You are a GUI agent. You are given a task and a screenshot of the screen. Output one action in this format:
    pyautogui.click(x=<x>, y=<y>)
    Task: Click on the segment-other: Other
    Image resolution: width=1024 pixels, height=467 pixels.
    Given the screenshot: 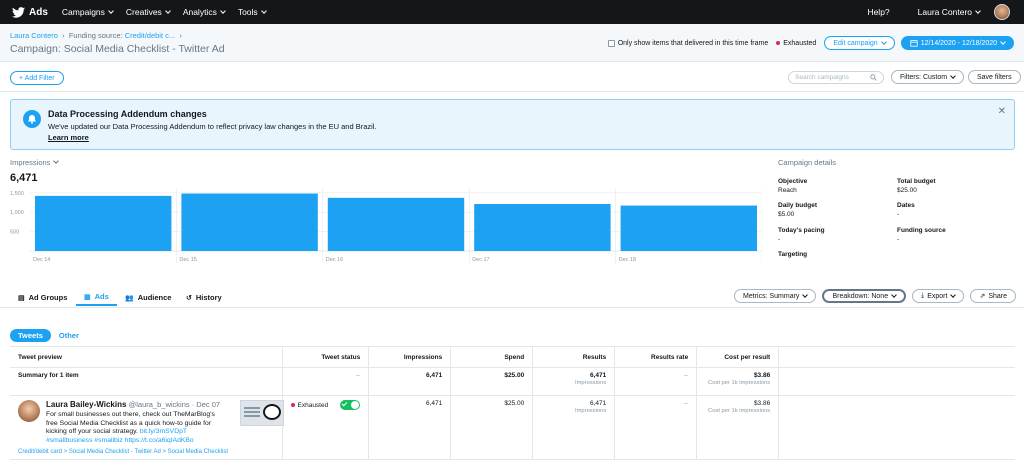 What is the action you would take?
    pyautogui.click(x=68, y=335)
    